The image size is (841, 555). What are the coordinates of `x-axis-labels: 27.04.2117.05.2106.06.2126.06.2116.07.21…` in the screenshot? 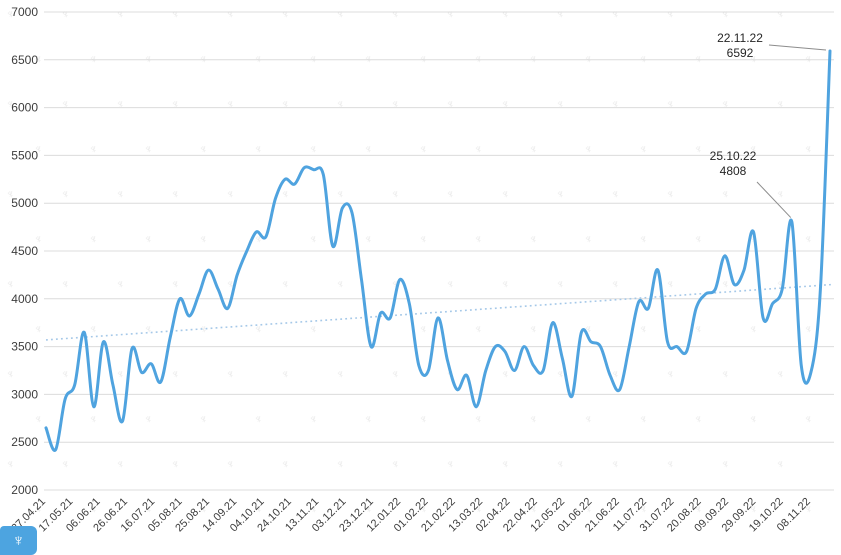 It's located at (411, 515).